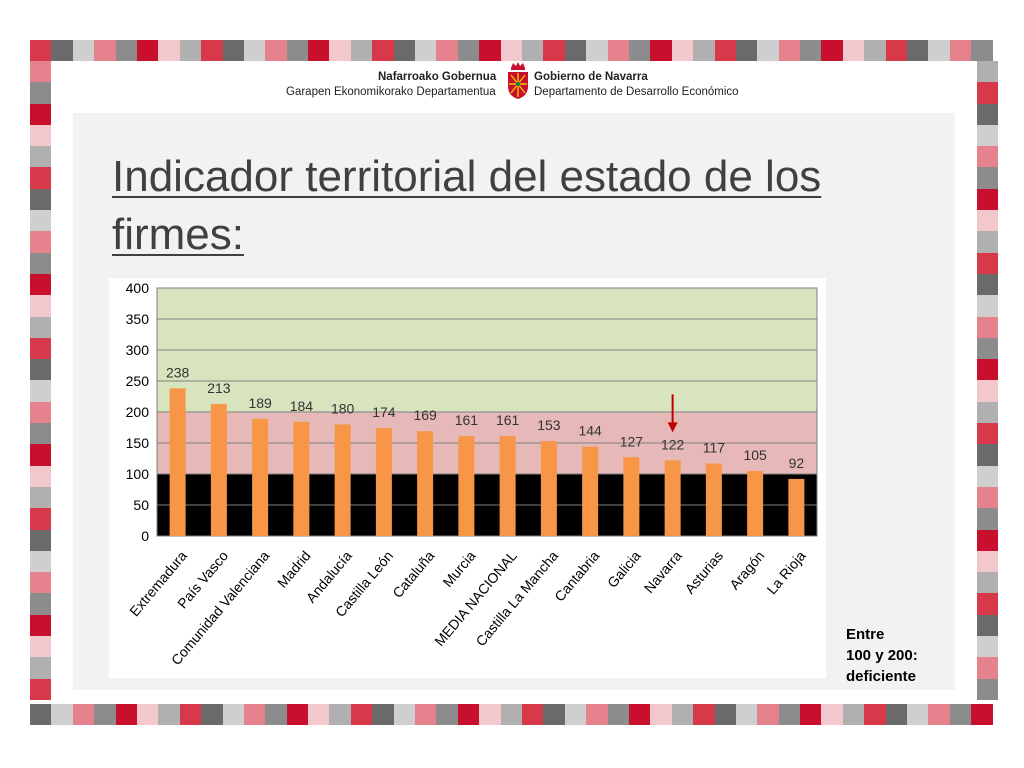  Describe the element at coordinates (343, 408) in the screenshot. I see `data-label: 180` at that location.